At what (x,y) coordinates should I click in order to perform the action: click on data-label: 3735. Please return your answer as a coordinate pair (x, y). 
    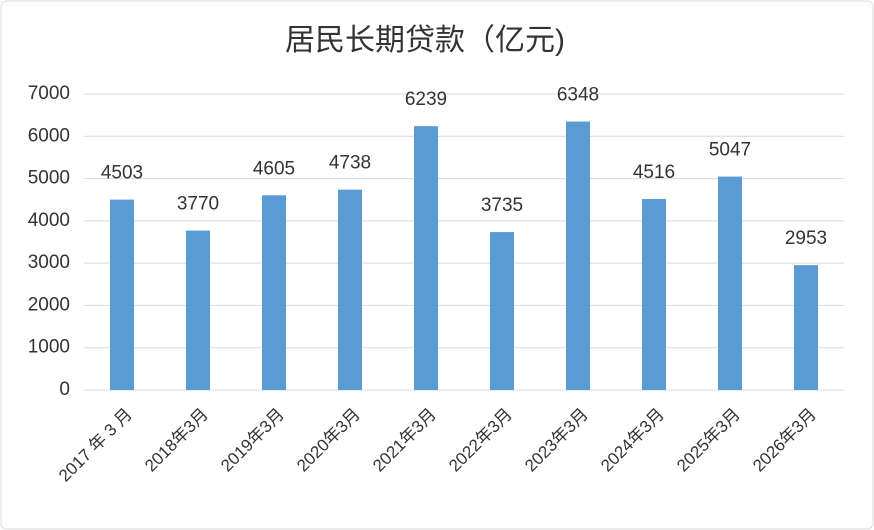
    Looking at the image, I should click on (502, 205).